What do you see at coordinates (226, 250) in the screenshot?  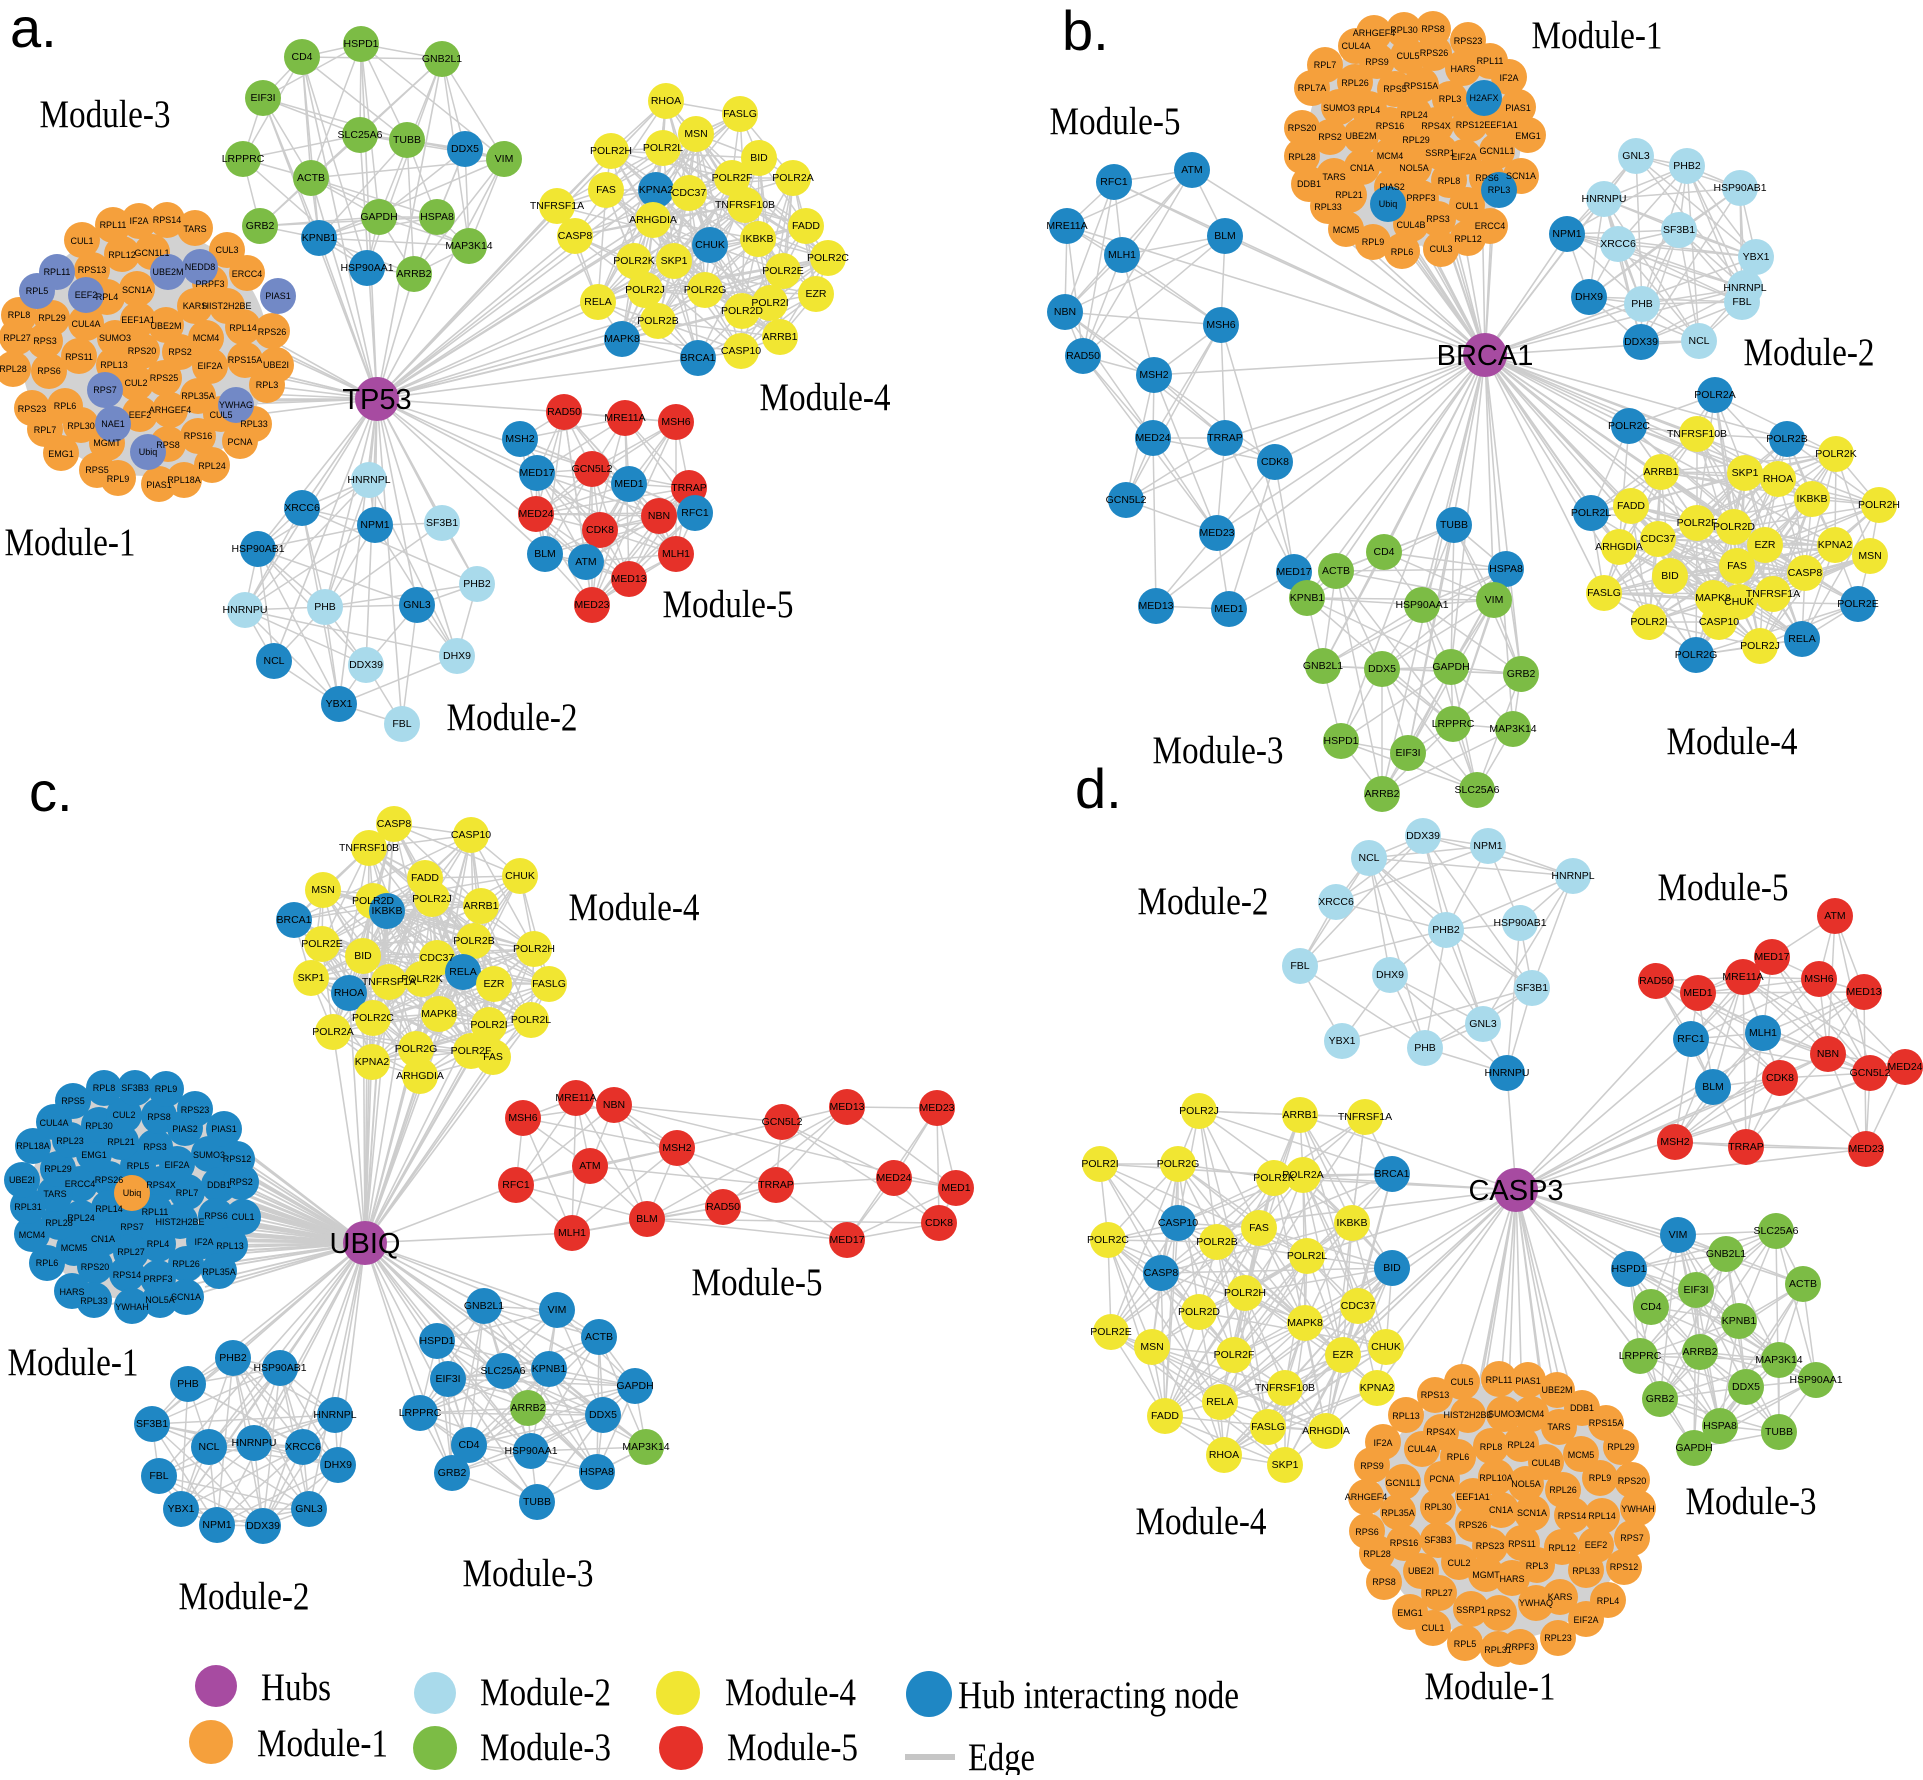 I see `svg-text: CUL3` at bounding box center [226, 250].